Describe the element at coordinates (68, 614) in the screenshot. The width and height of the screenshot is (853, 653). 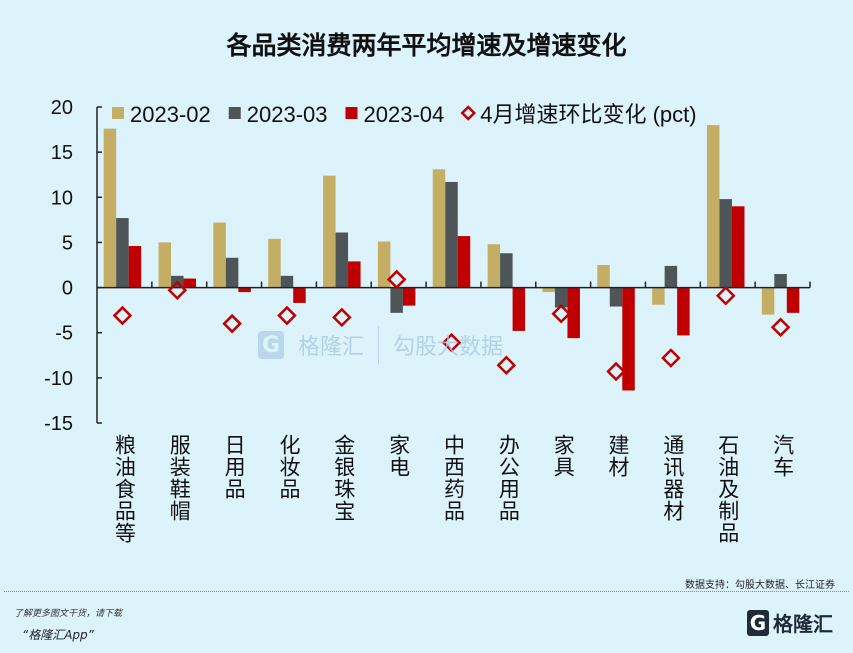
I see `promo-text: 了解更多图文干货，请下载` at that location.